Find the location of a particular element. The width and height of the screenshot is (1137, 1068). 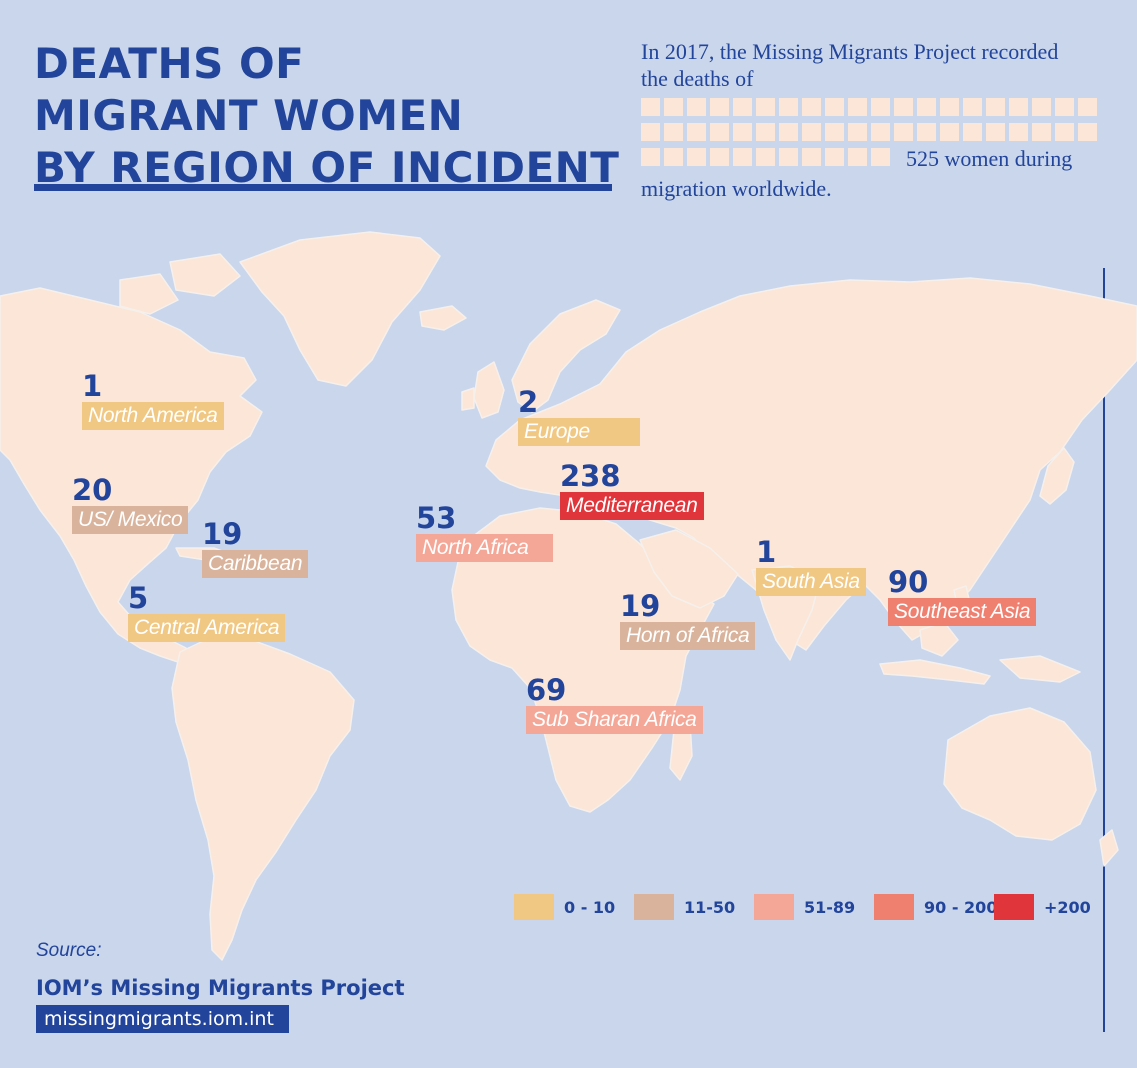

source-label: Source: is located at coordinates (69, 950).